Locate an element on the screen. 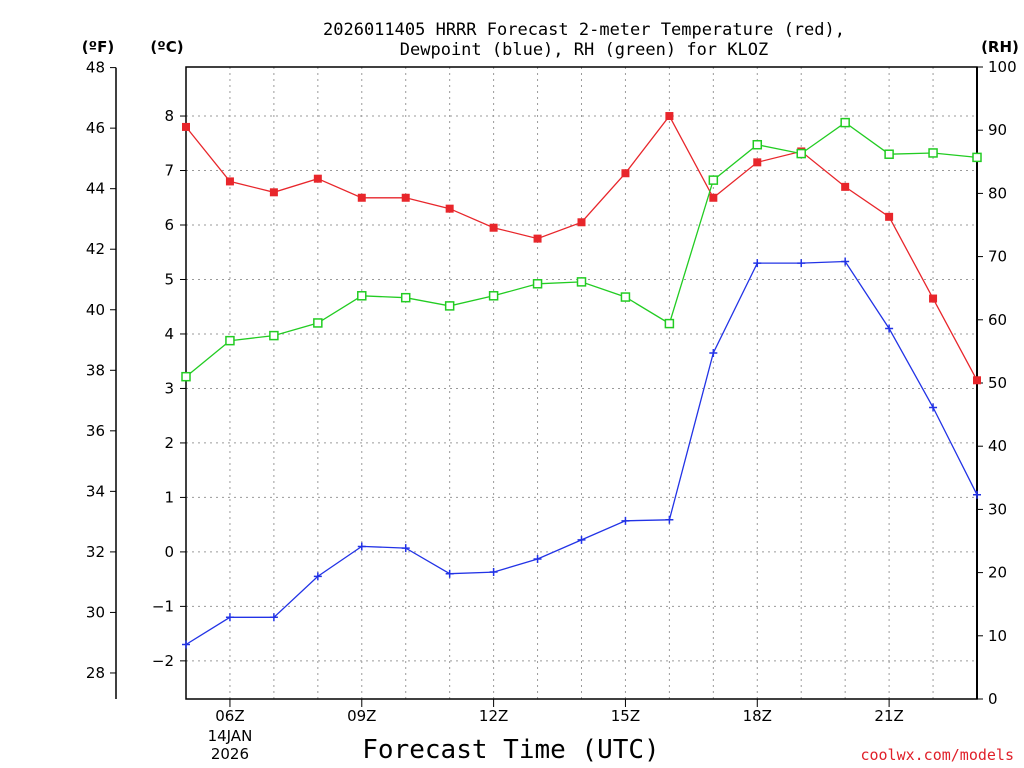  rh-tick-label: 90 is located at coordinates (997, 130).